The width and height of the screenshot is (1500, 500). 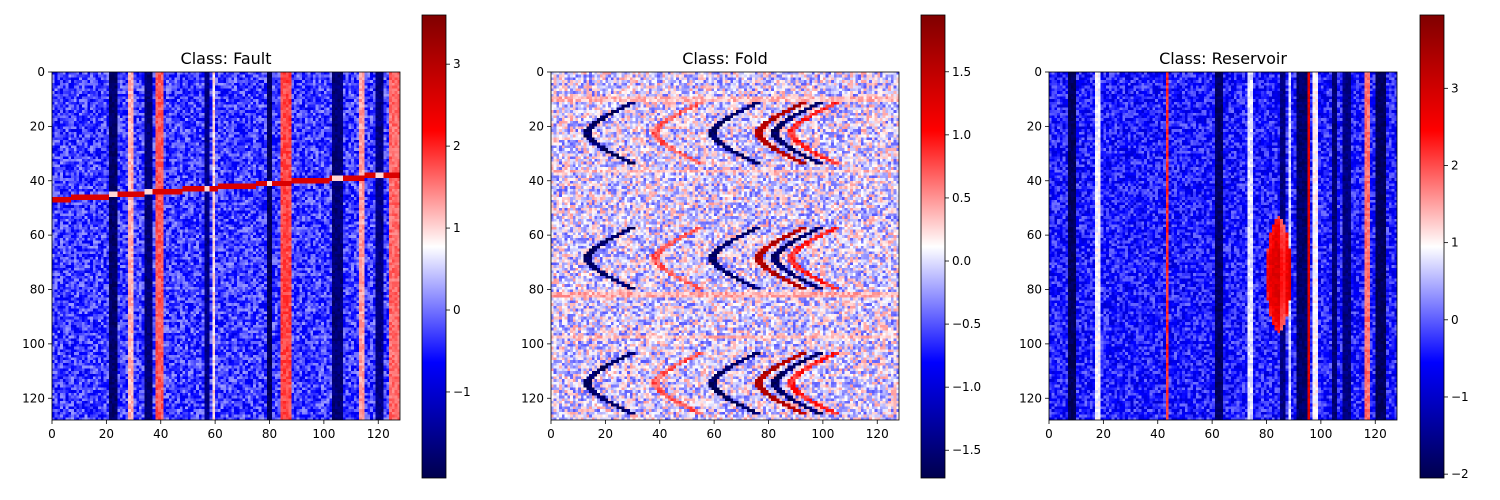 What do you see at coordinates (226, 58) in the screenshot?
I see `panel-title: Class: Fault` at bounding box center [226, 58].